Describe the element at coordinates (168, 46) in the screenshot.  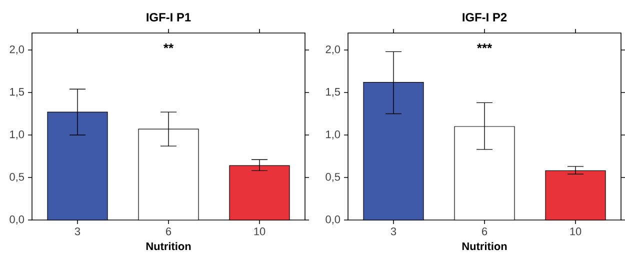
I see `annotation: **` at that location.